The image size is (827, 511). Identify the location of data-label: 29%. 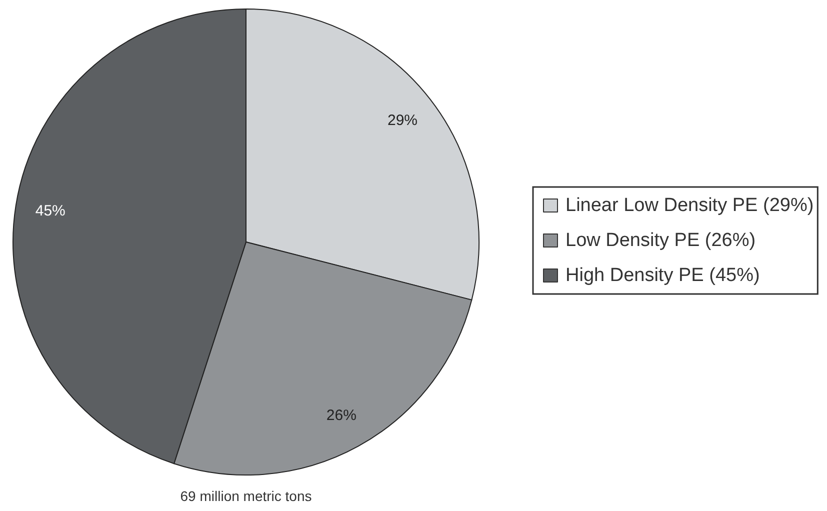
(402, 121).